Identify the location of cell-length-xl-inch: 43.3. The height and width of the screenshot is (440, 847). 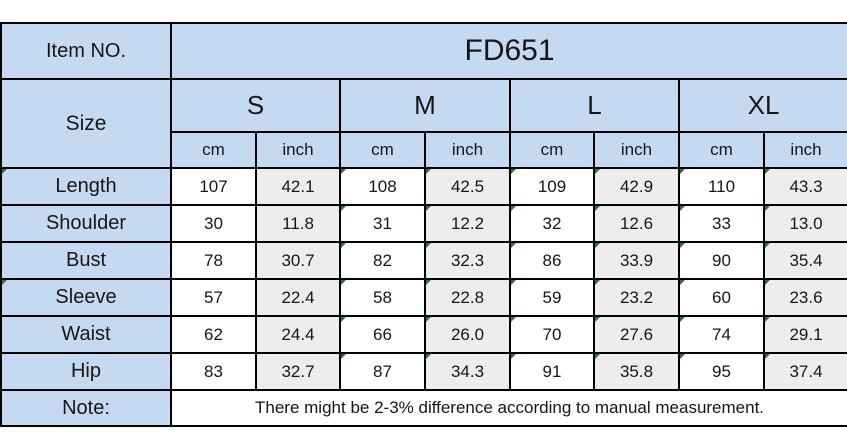
(804, 186).